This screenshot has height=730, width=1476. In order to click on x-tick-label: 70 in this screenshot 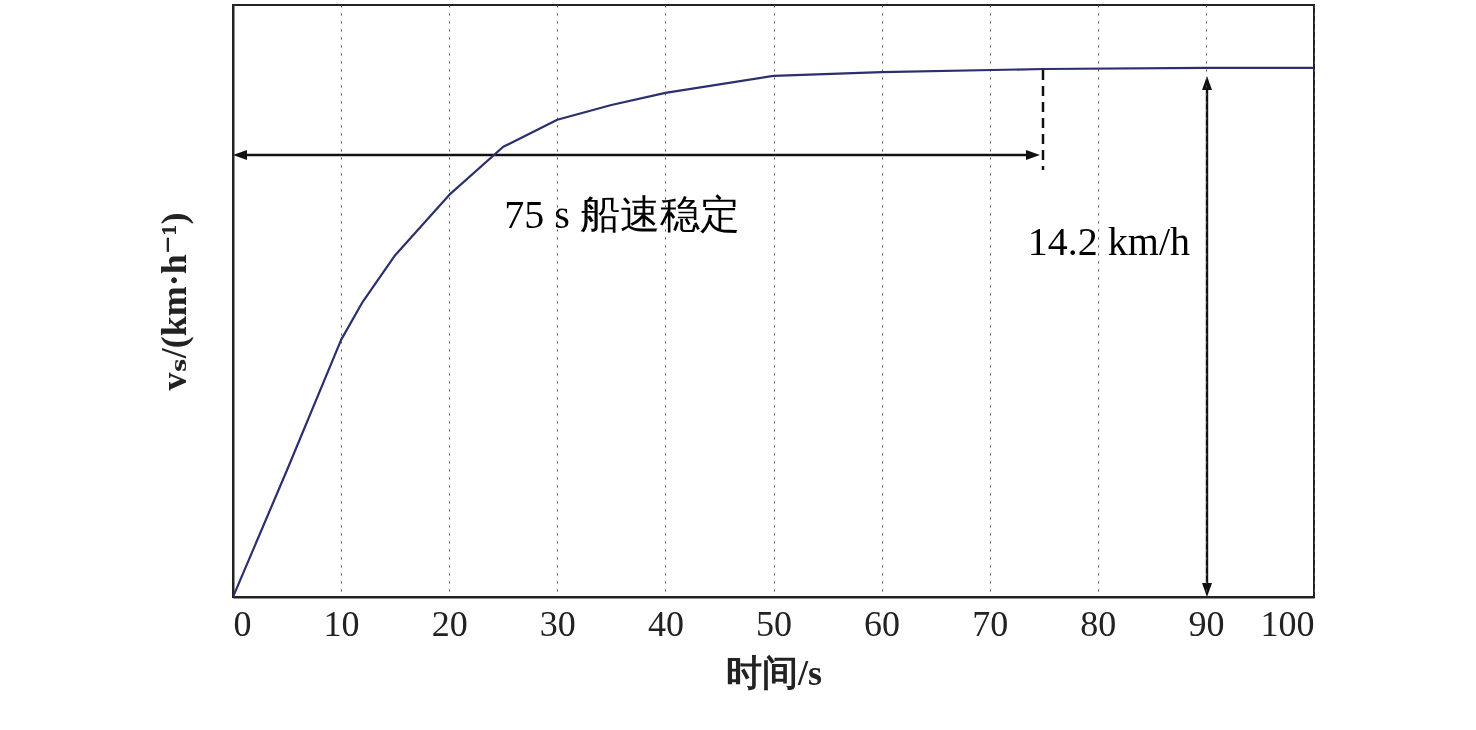, I will do `click(990, 623)`.